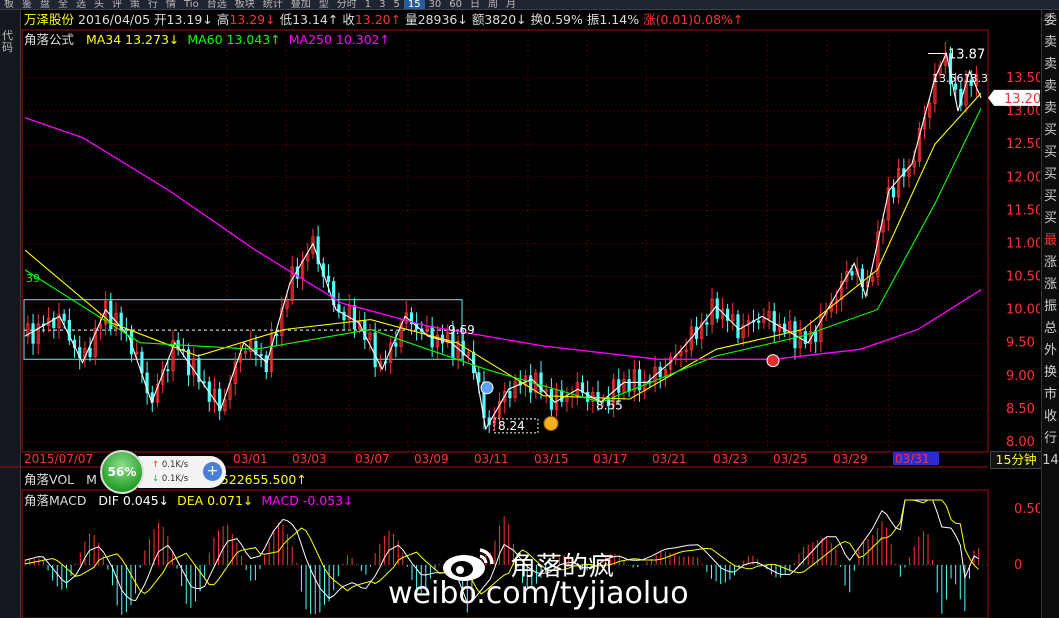  Describe the element at coordinates (1023, 111) in the screenshot. I see `y-tick-label: 13.00` at that location.